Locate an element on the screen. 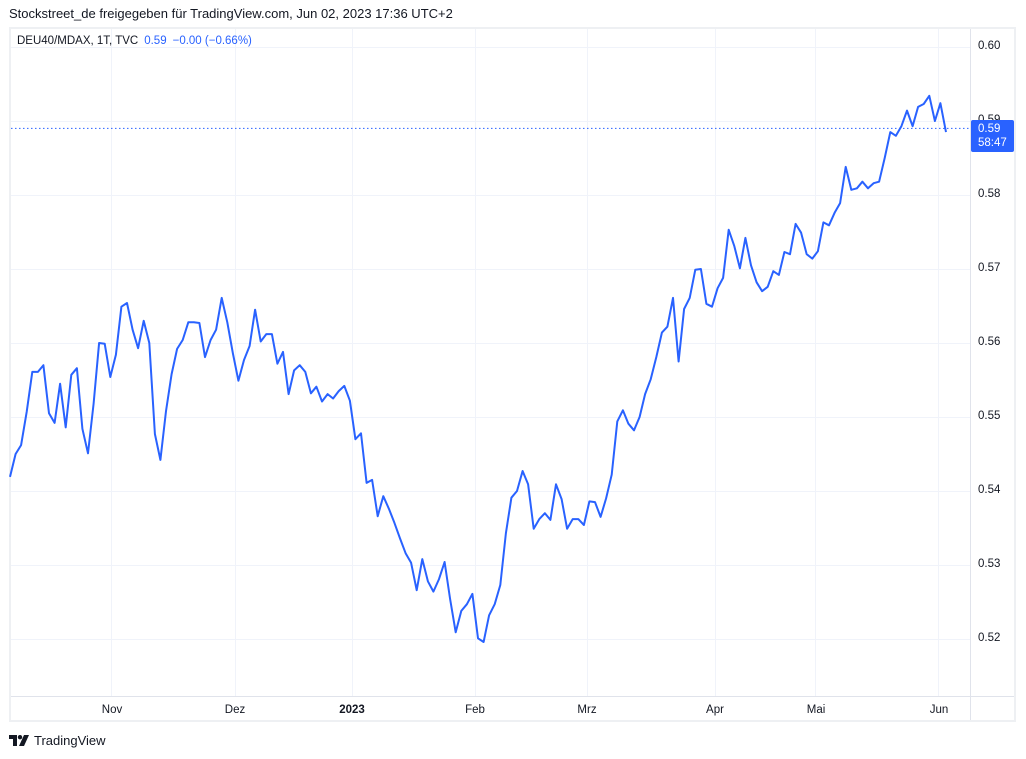  time-label: Apr is located at coordinates (715, 710).